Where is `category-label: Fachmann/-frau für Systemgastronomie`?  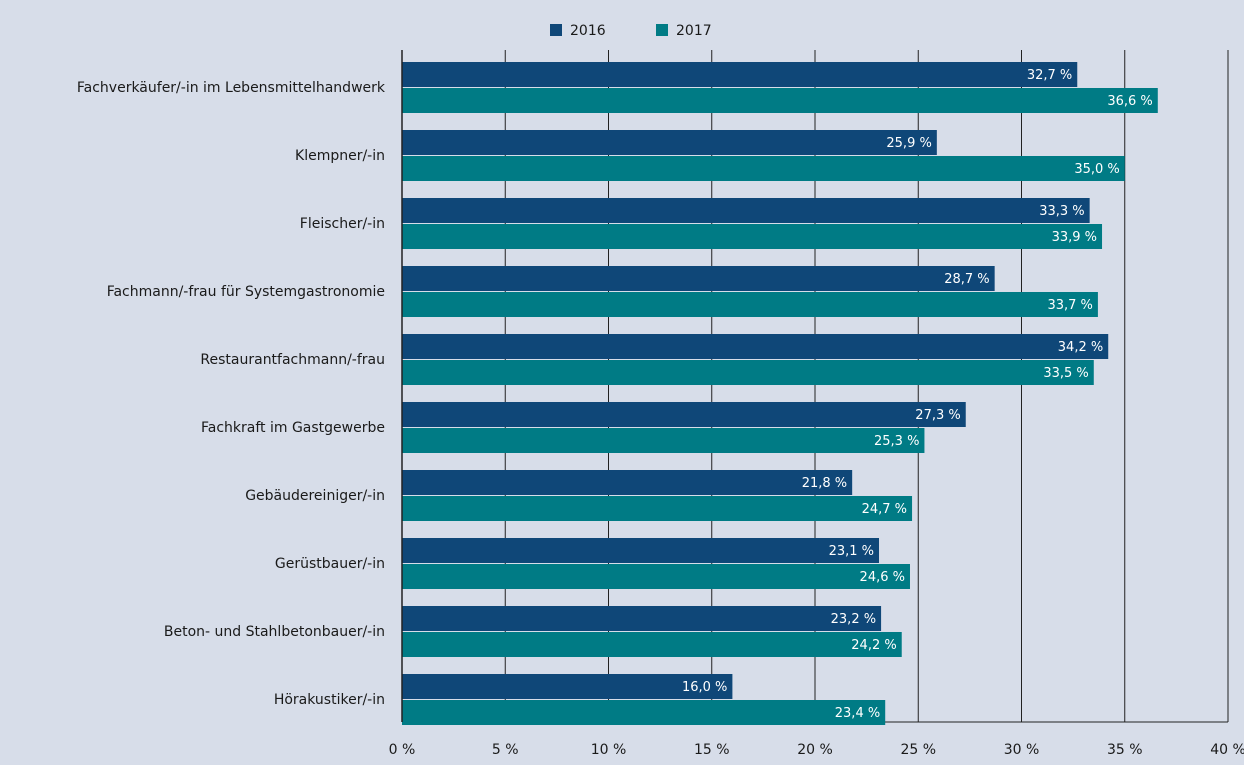 category-label: Fachmann/-frau für Systemgastronomie is located at coordinates (246, 292).